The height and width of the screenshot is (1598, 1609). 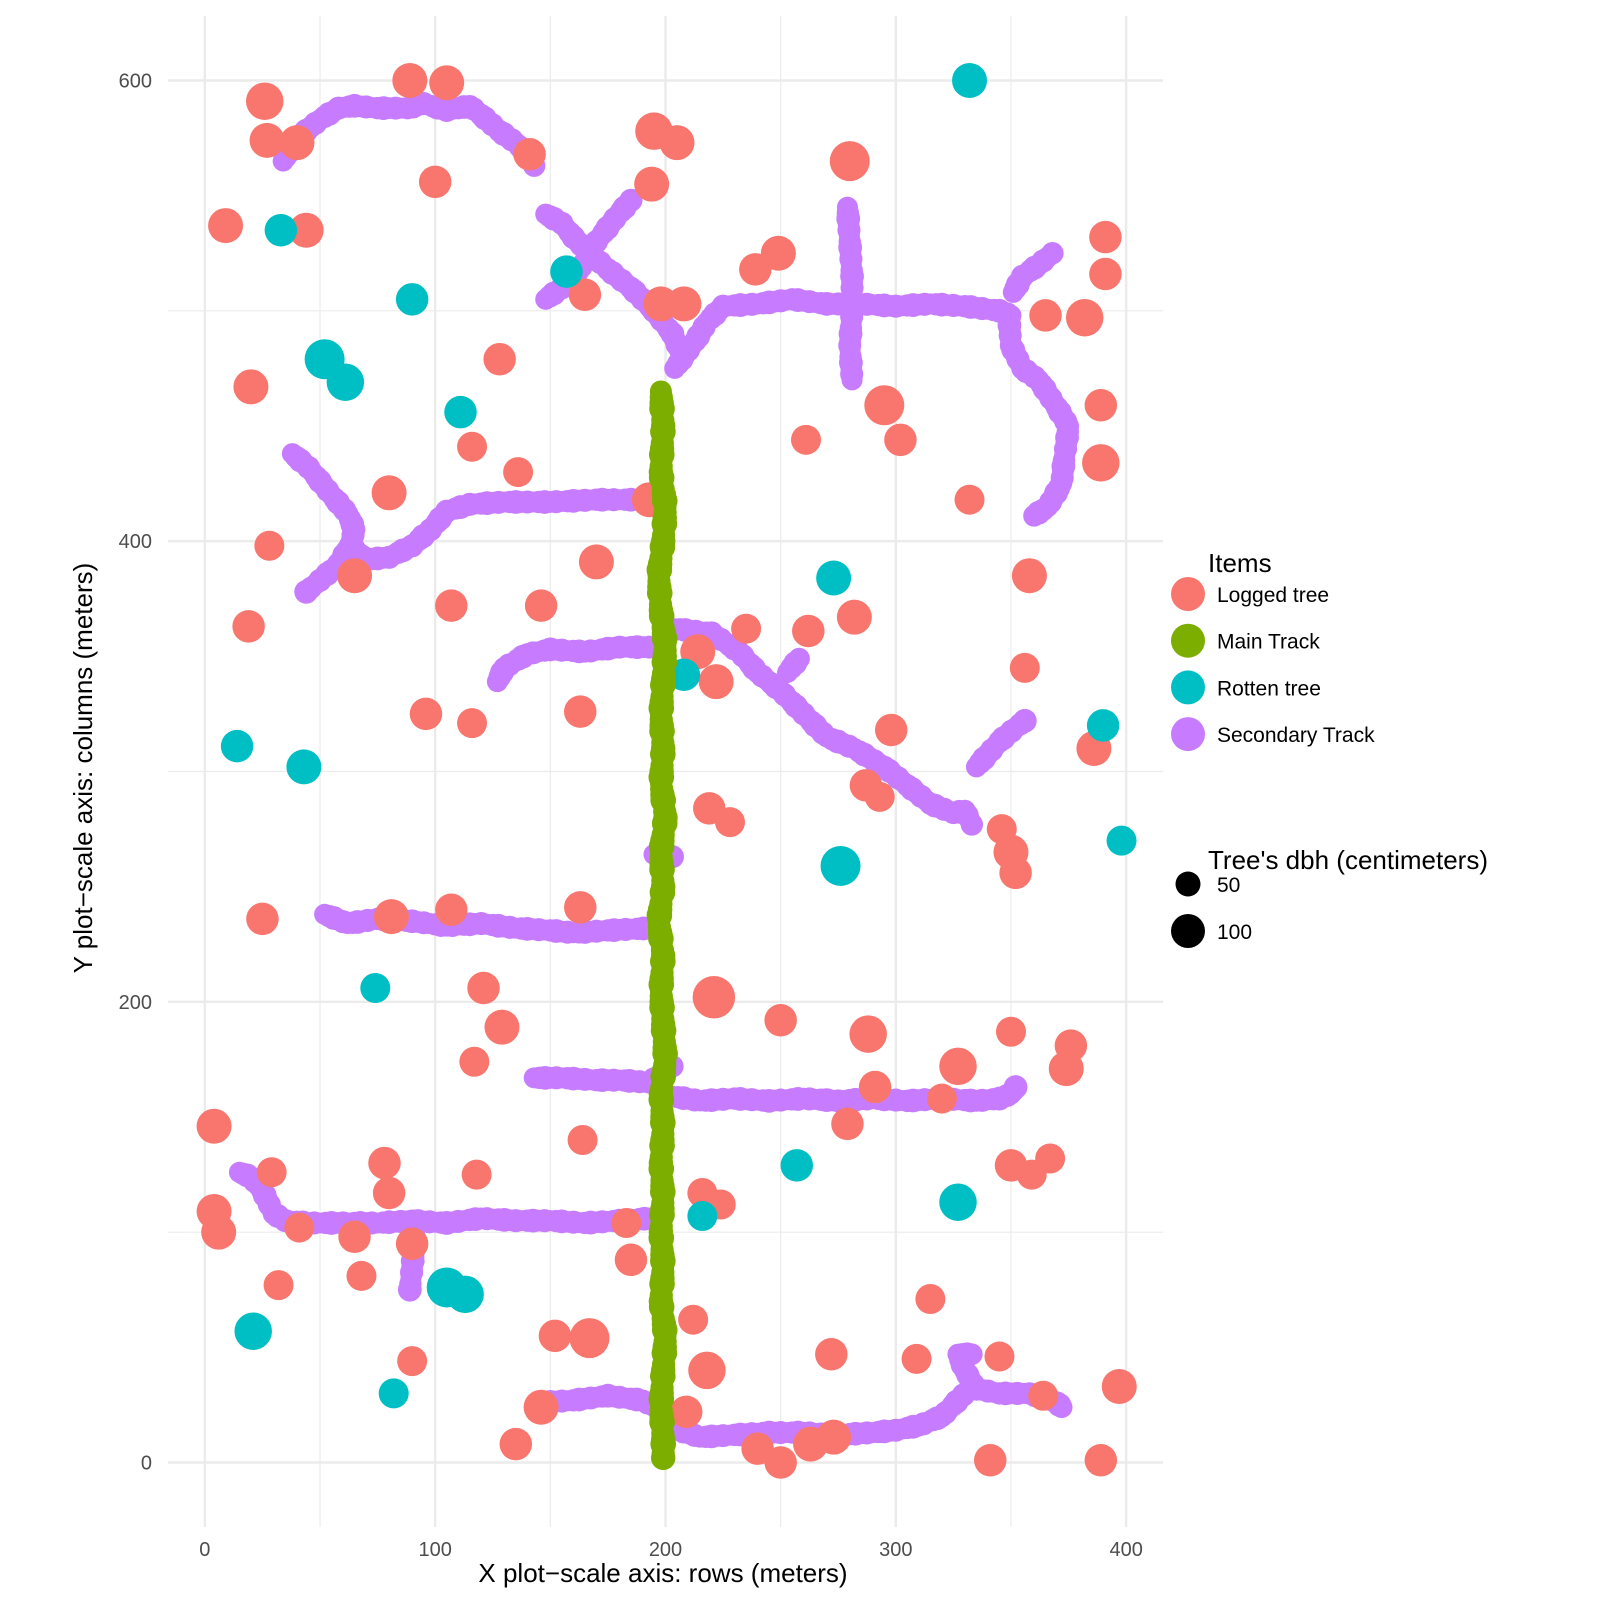 I want to click on y-tick-labels: 0 200 400 600, so click(x=135, y=772).